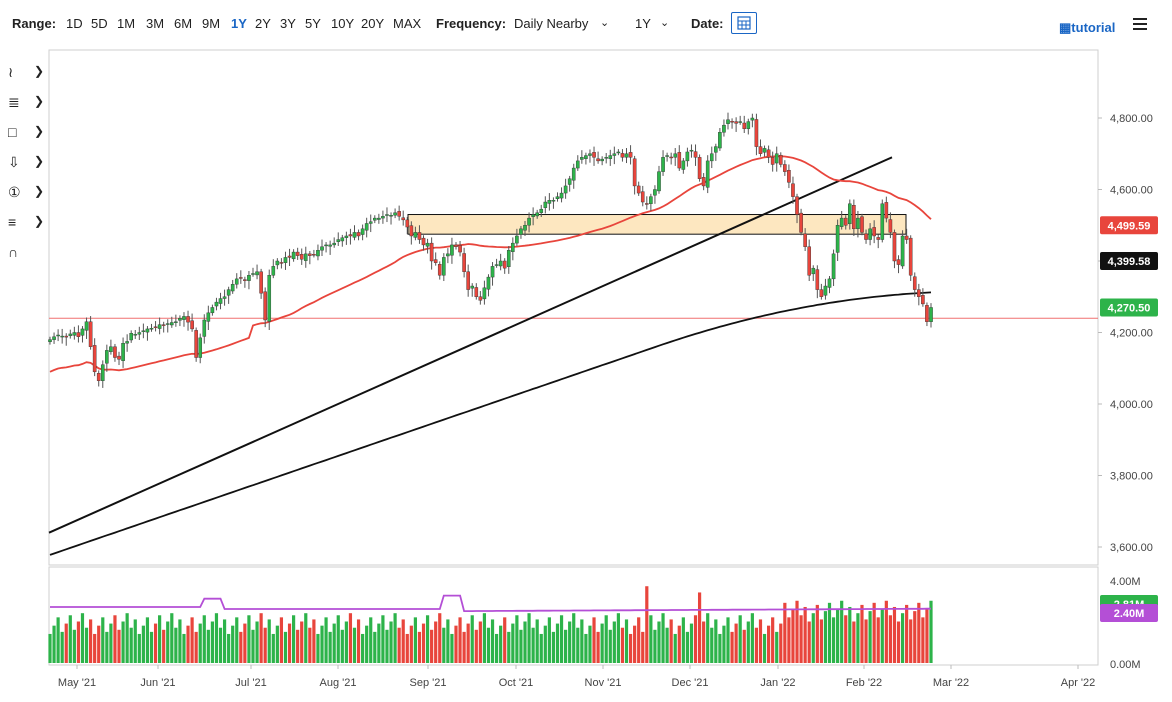 This screenshot has height=702, width=1172. What do you see at coordinates (99, 23) in the screenshot?
I see `range-5d: 5D` at bounding box center [99, 23].